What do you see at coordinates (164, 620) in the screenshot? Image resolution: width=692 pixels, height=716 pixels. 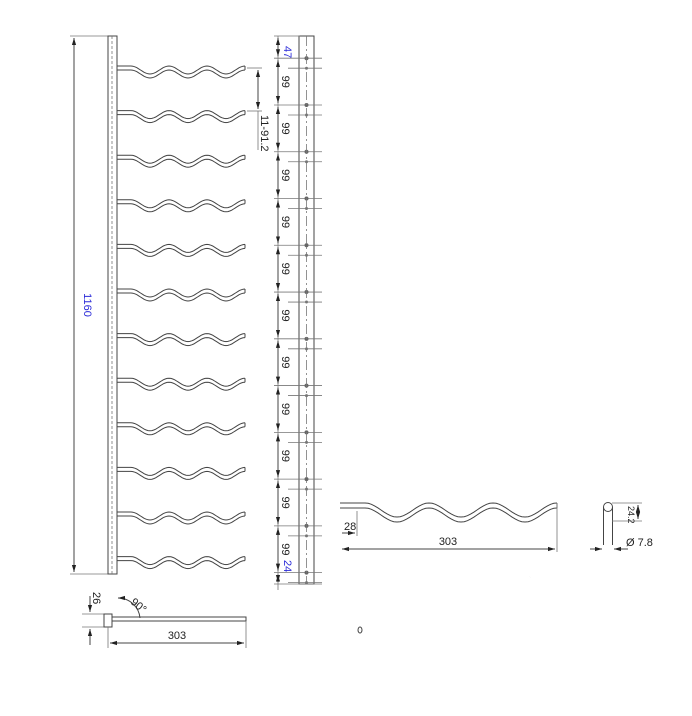 I see `side-view: 26 90° 303` at bounding box center [164, 620].